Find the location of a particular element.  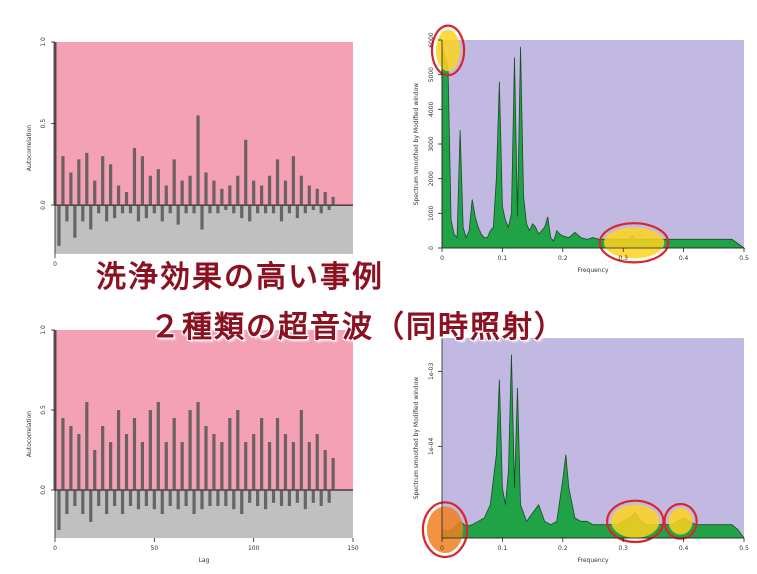

negative-region-bg is located at coordinates (204, 229).